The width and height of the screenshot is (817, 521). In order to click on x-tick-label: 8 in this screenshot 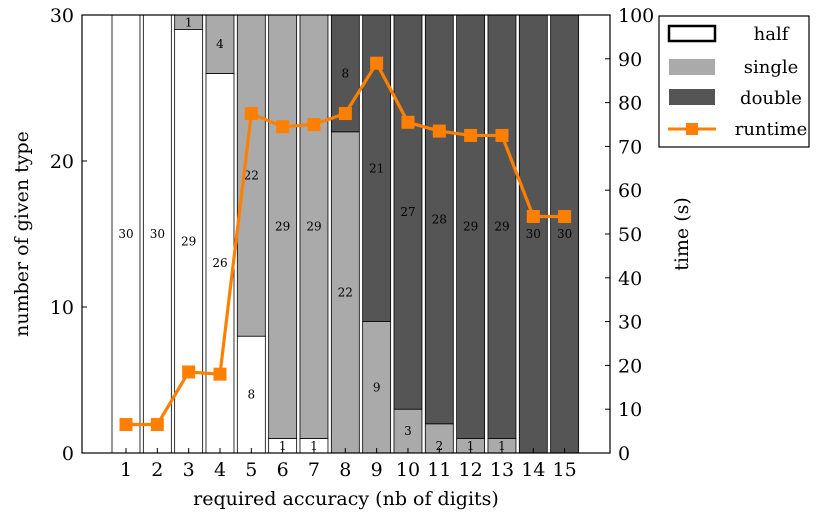, I will do `click(345, 470)`.